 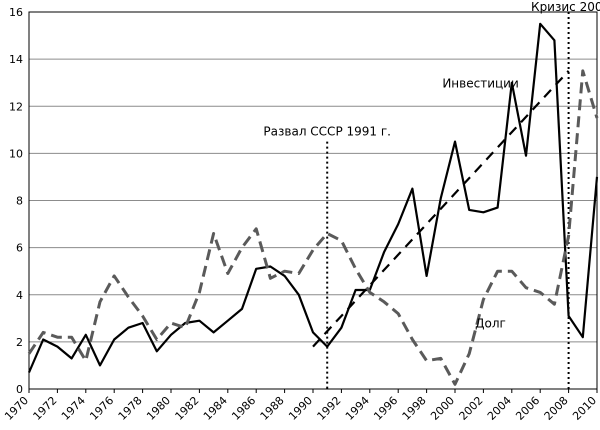 What do you see at coordinates (16, 153) in the screenshot?
I see `y-tick-label: 10` at bounding box center [16, 153].